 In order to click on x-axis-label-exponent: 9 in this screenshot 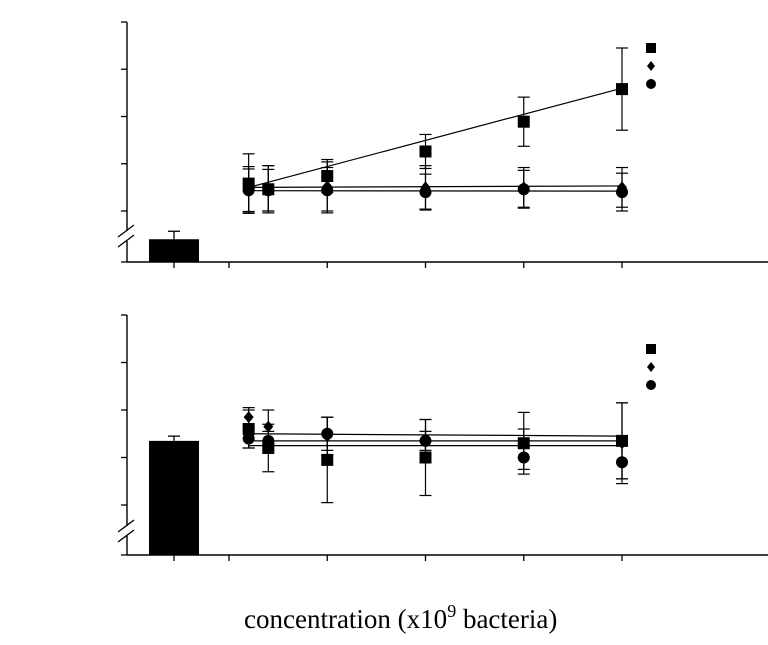, I will do `click(451, 611)`.